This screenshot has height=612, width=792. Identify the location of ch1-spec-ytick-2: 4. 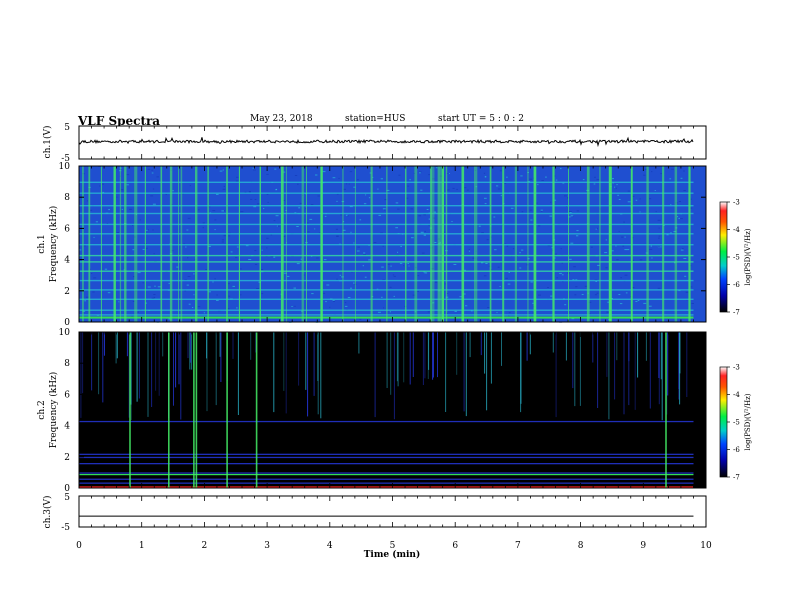
(67, 261).